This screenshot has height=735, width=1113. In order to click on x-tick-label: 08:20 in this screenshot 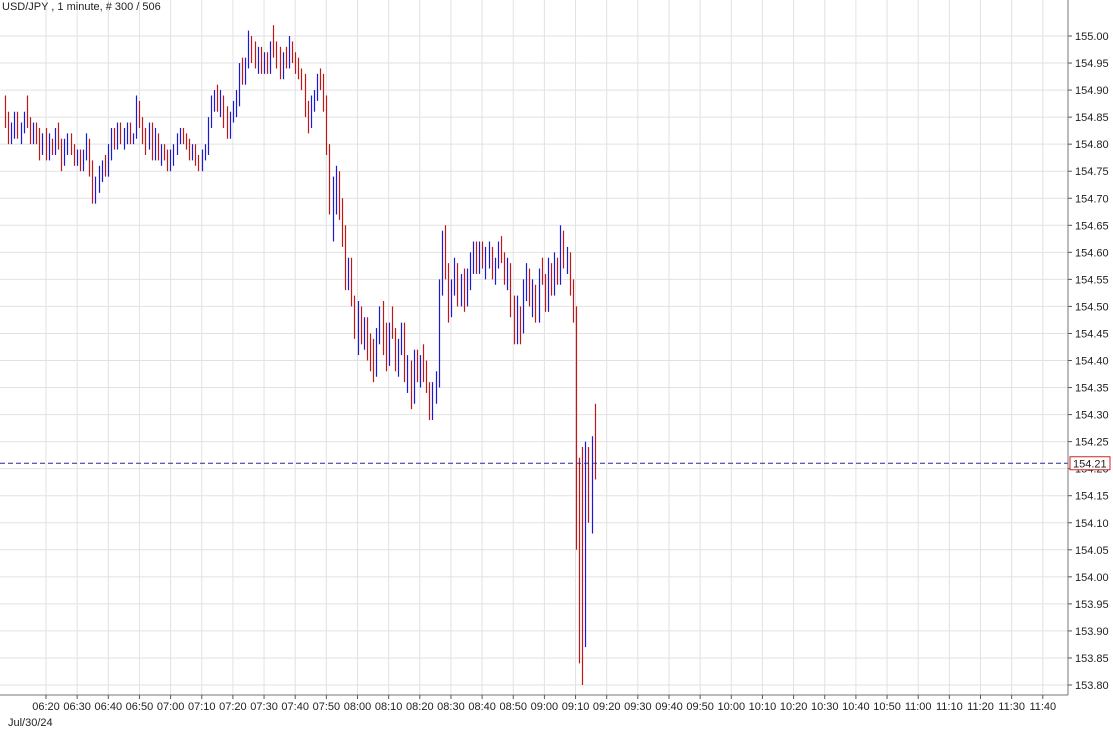, I will do `click(420, 707)`.